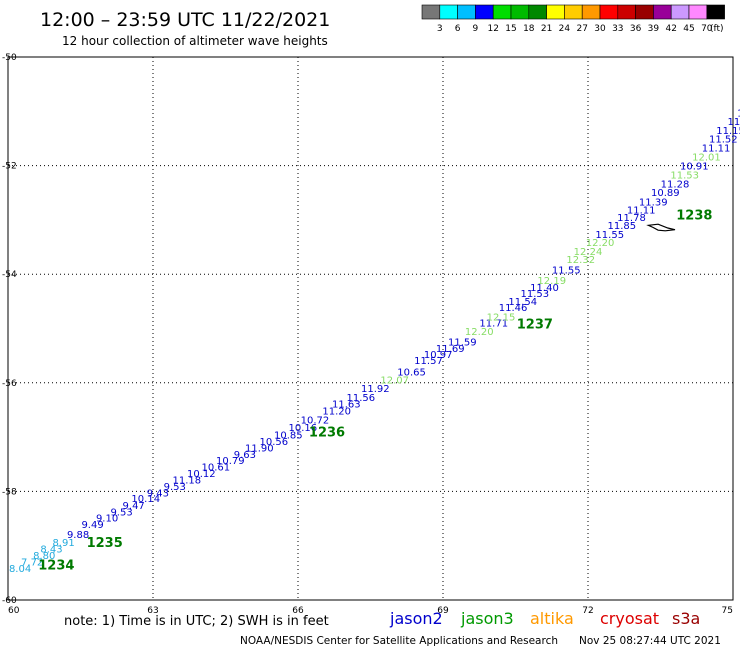 The width and height of the screenshot is (740, 650). I want to click on x-tick-label: 63, so click(152, 611).